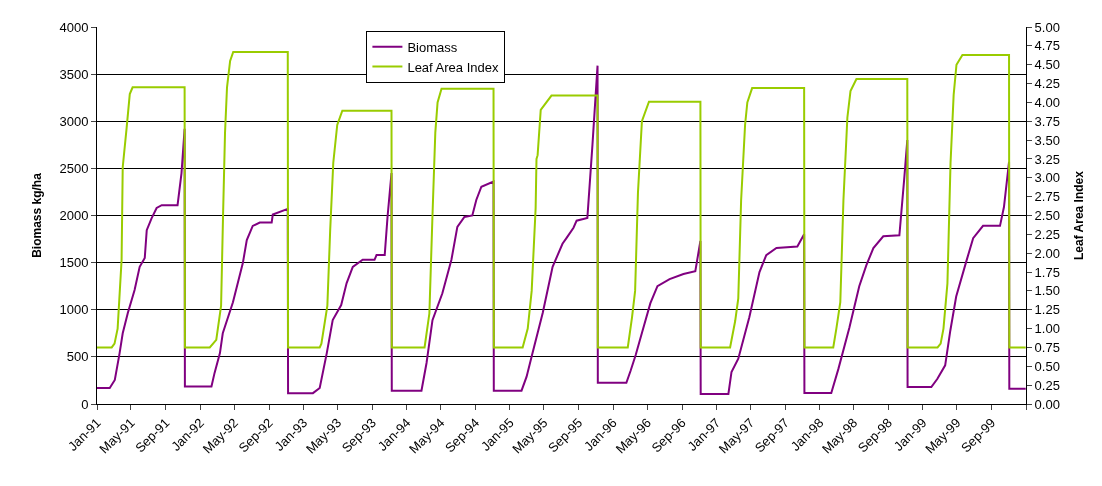  What do you see at coordinates (1047, 197) in the screenshot?
I see `y2-tick-label: 2.75` at bounding box center [1047, 197].